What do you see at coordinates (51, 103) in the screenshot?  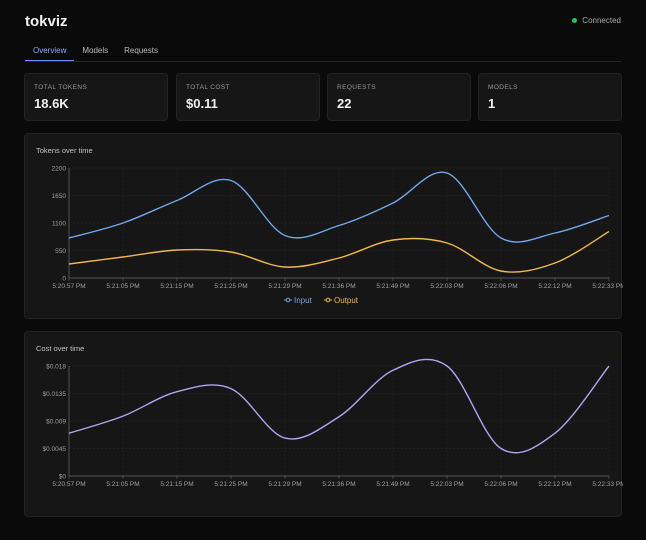 I see `stat-value: 18.6K` at bounding box center [51, 103].